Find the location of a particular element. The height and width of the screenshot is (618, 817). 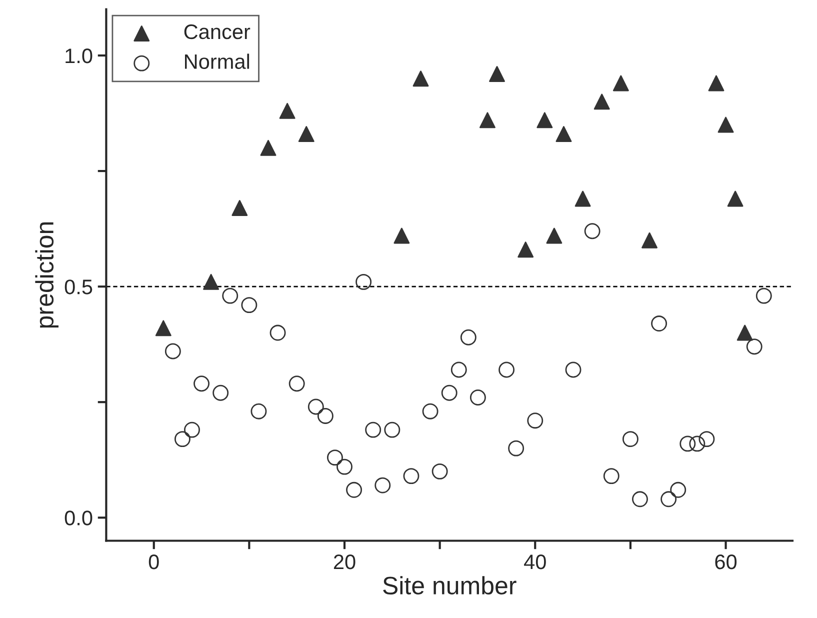

x-axis-title: Site number is located at coordinates (449, 585).